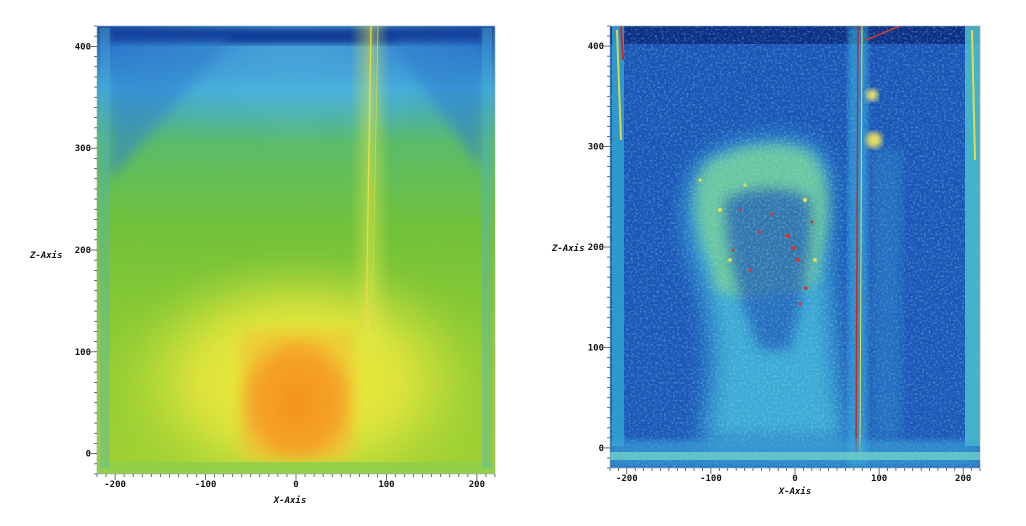  I want to click on left-y-tick-label: 300, so click(83, 149).